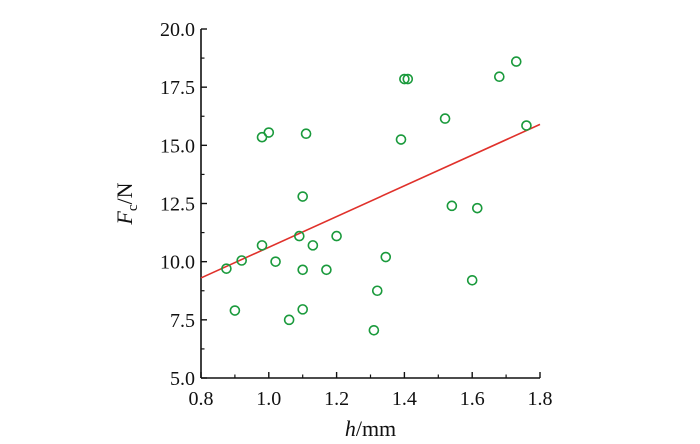  What do you see at coordinates (472, 399) in the screenshot?
I see `x-tick-label: 1.6` at bounding box center [472, 399].